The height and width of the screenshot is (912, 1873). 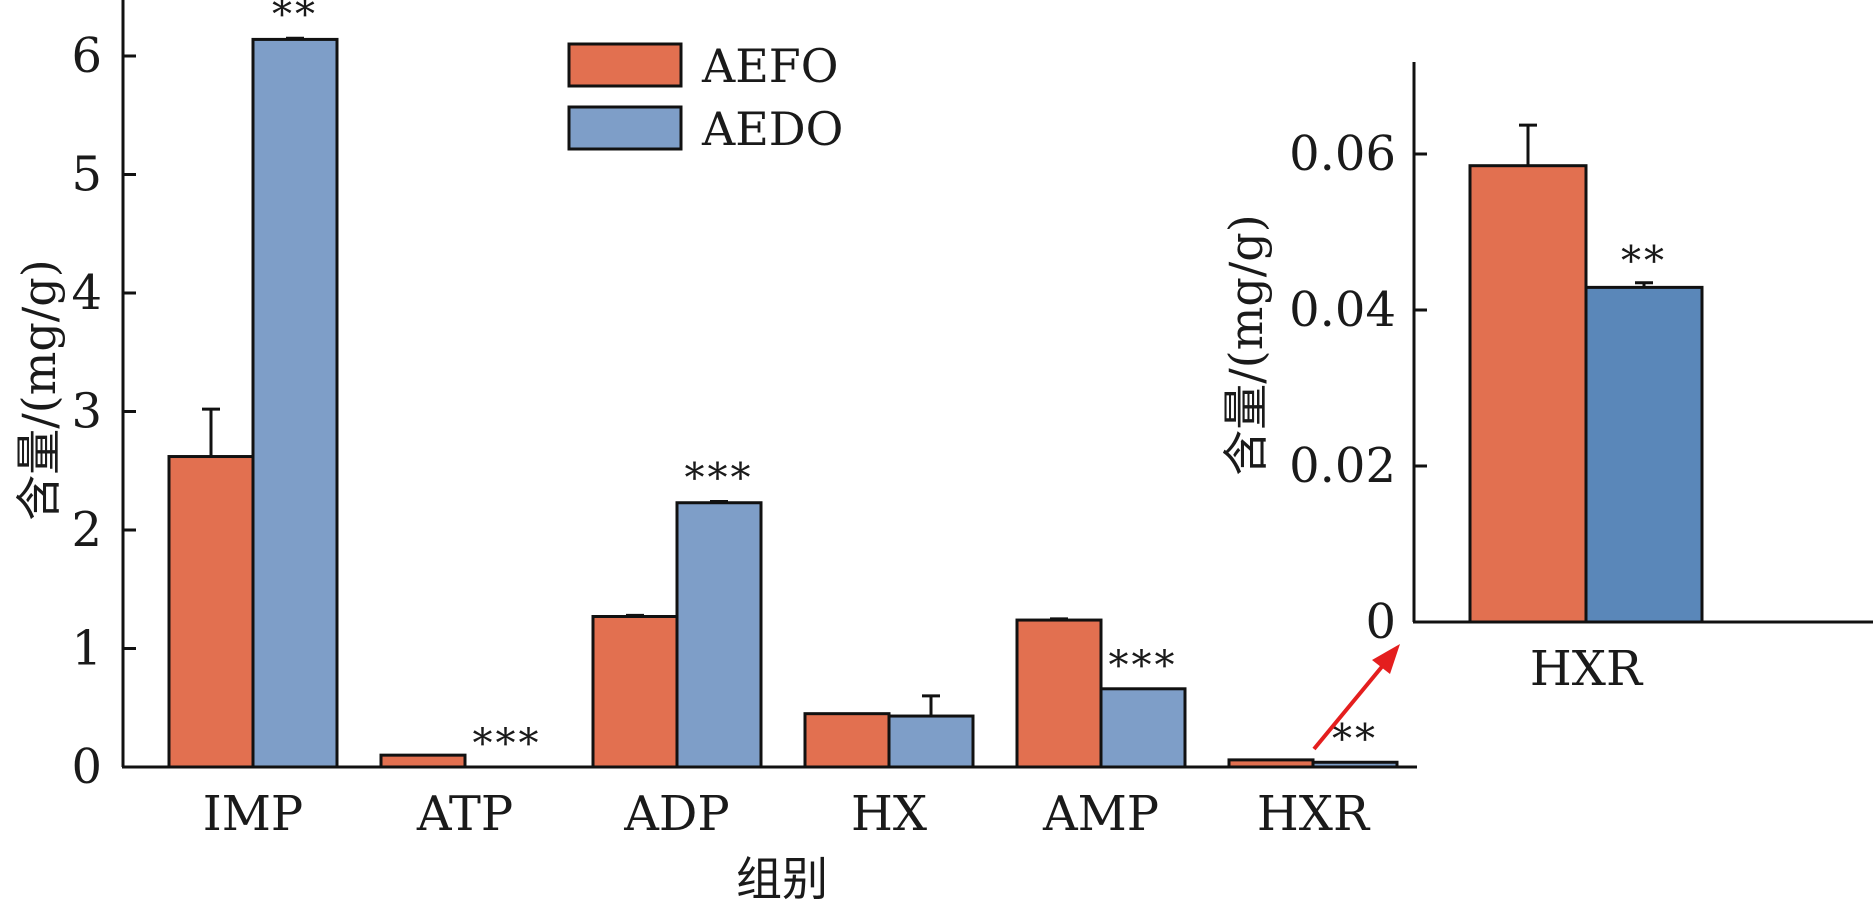 I want to click on bar-aedo-amp, so click(x=1143, y=728).